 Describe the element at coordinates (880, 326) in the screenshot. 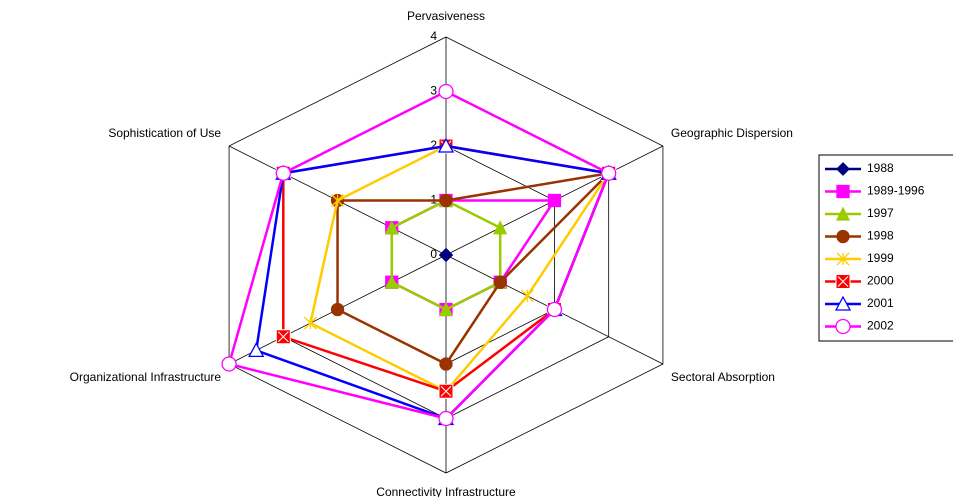

I see `legend-label: 2002` at that location.